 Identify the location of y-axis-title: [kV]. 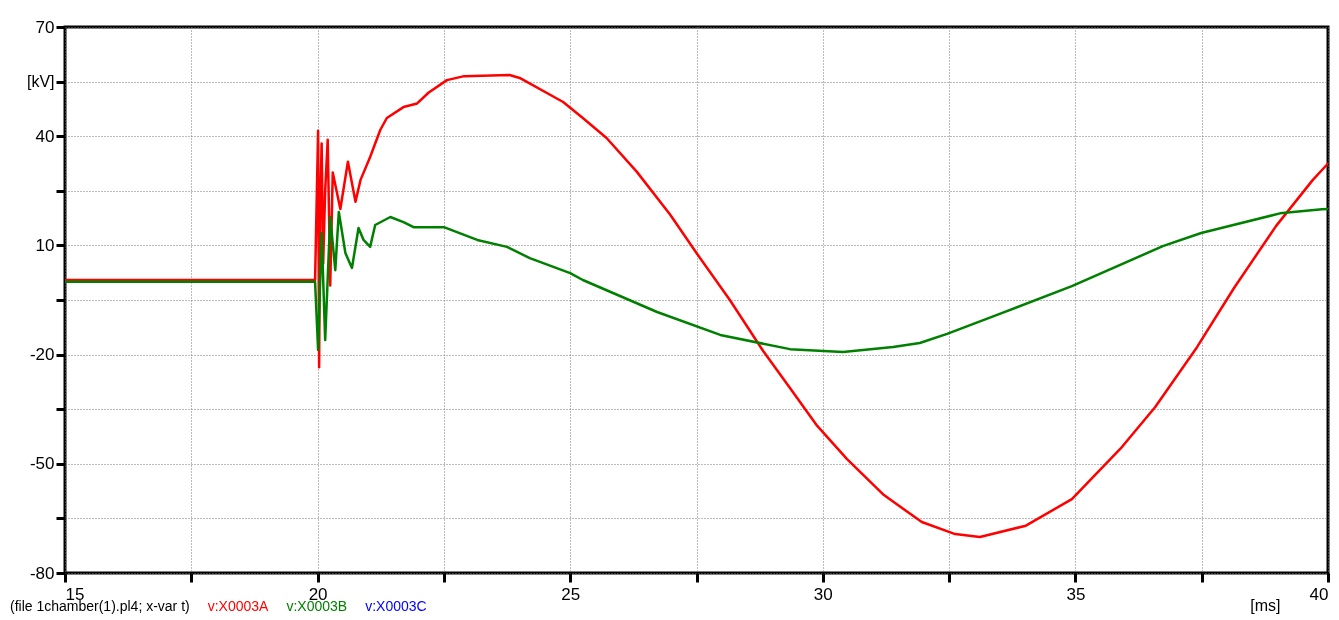
(40, 82).